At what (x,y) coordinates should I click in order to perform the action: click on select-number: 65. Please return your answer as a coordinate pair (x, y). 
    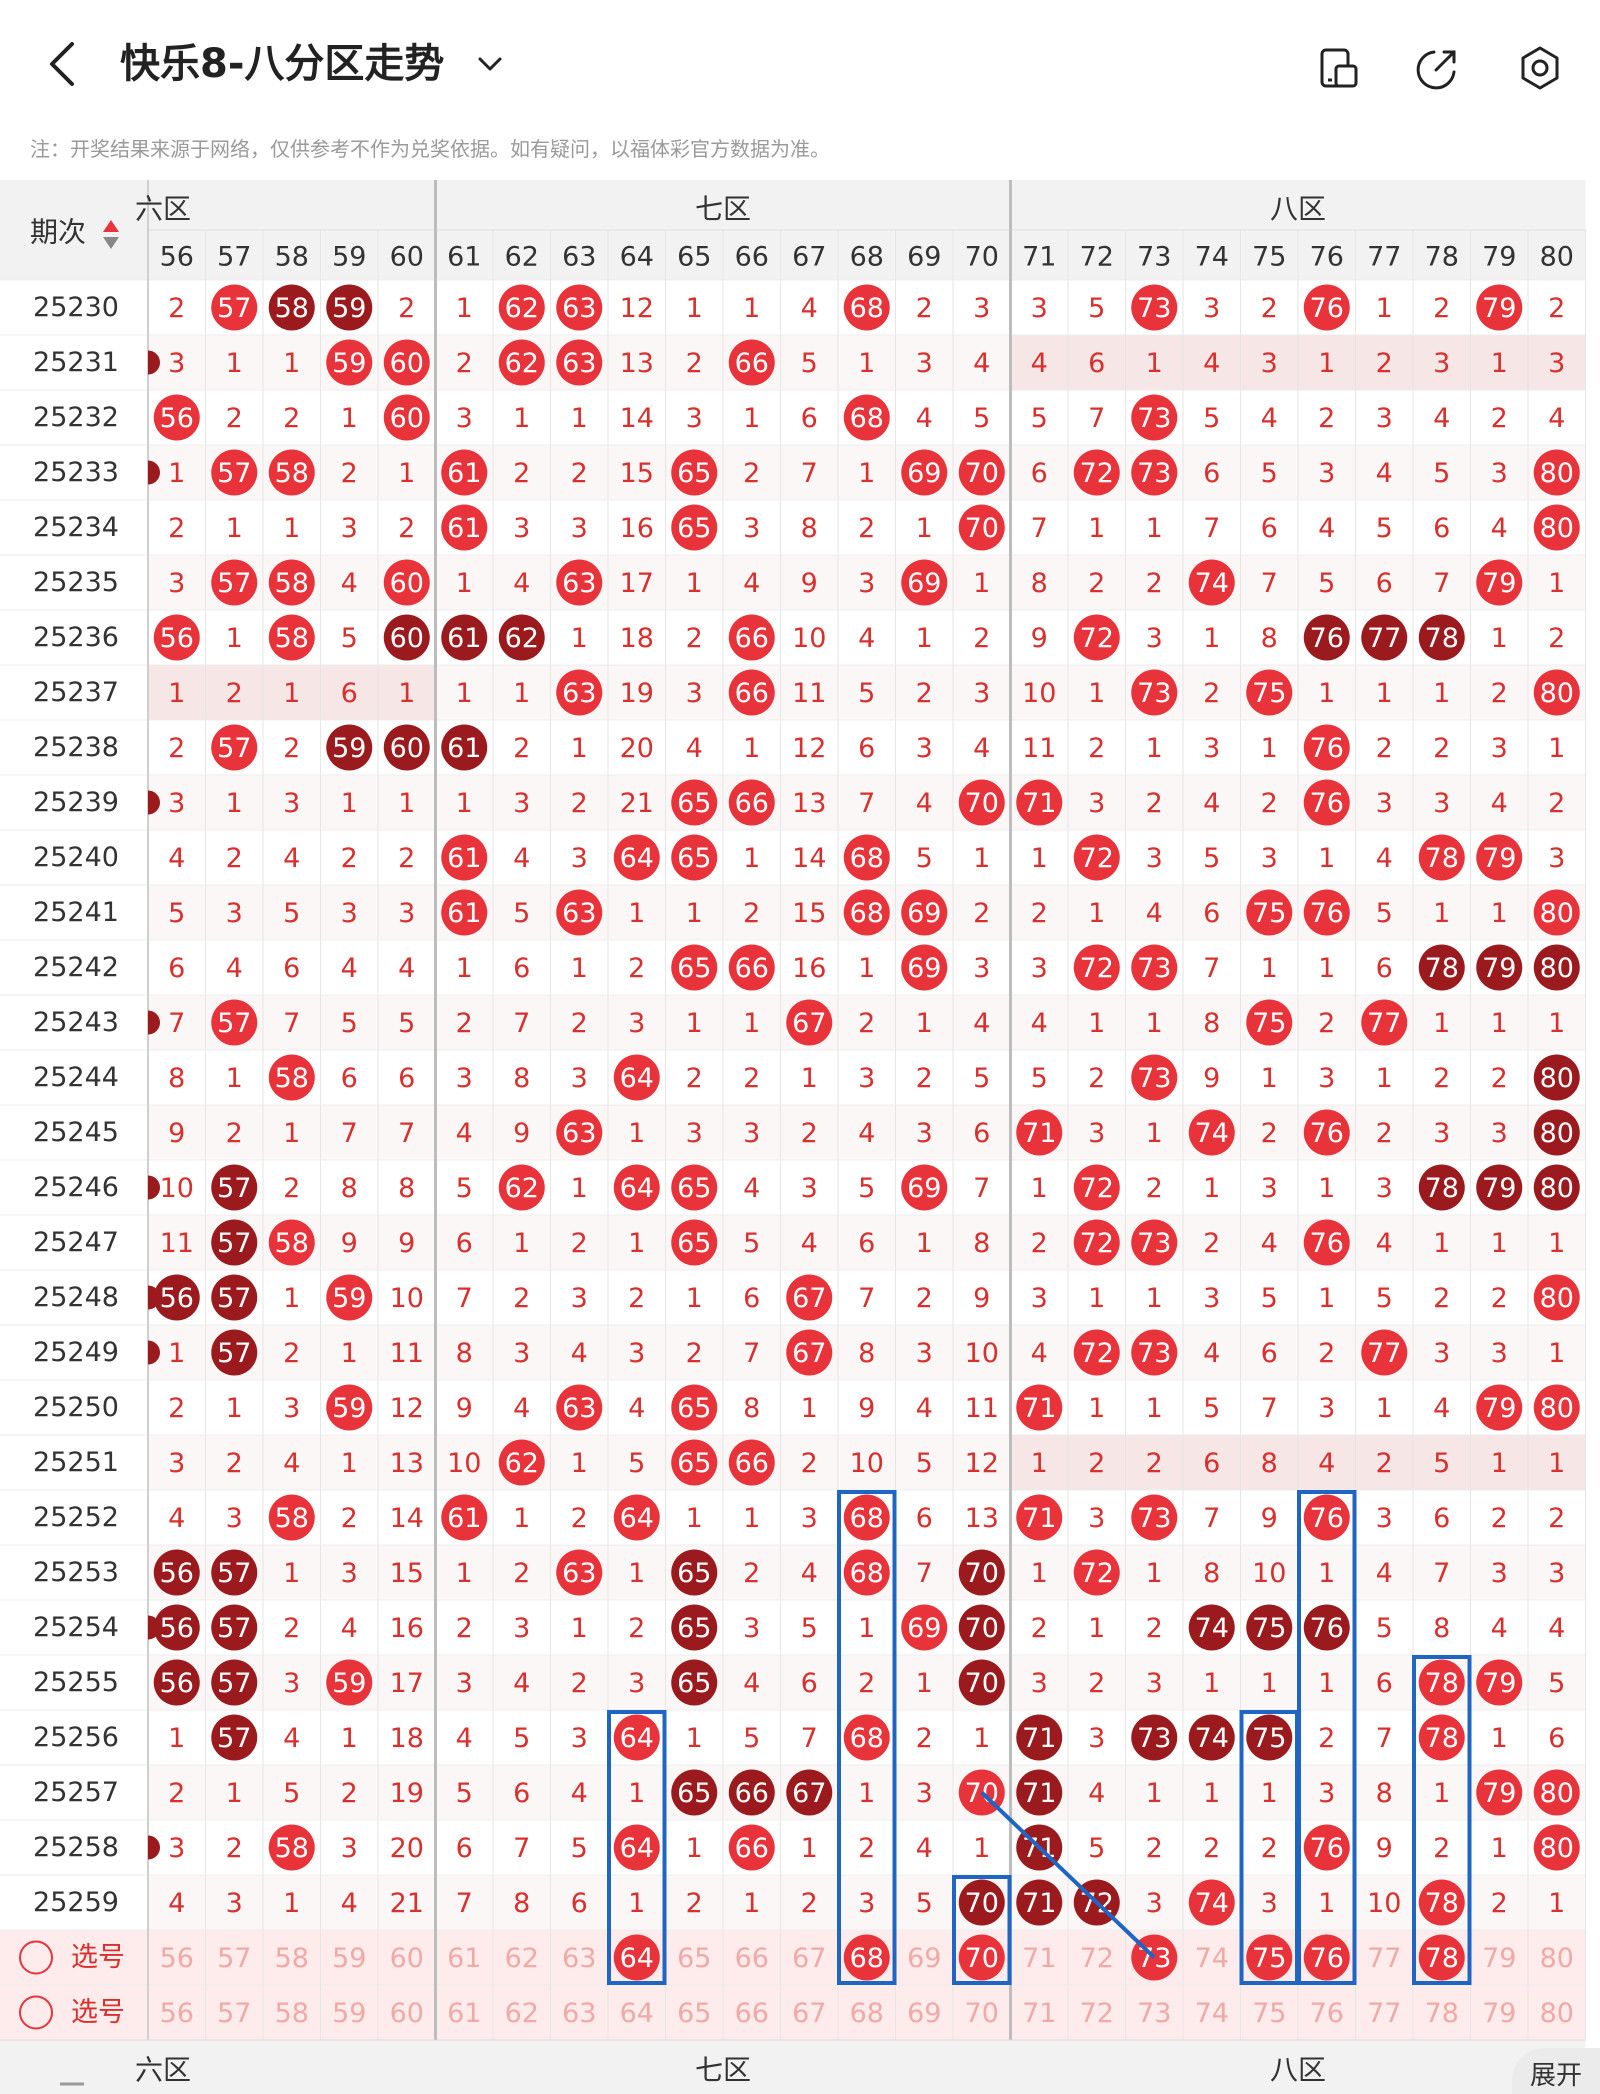
    Looking at the image, I should click on (694, 1958).